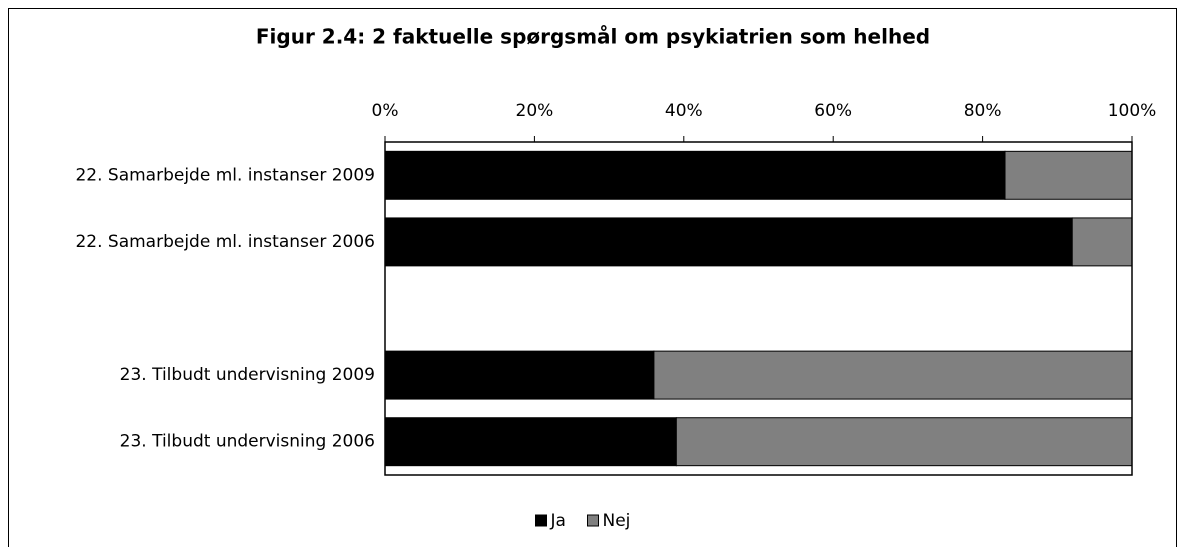 The height and width of the screenshot is (547, 1185). I want to click on y-tick-label: 22. Samarbejde ml. instanser 2006, so click(225, 242).